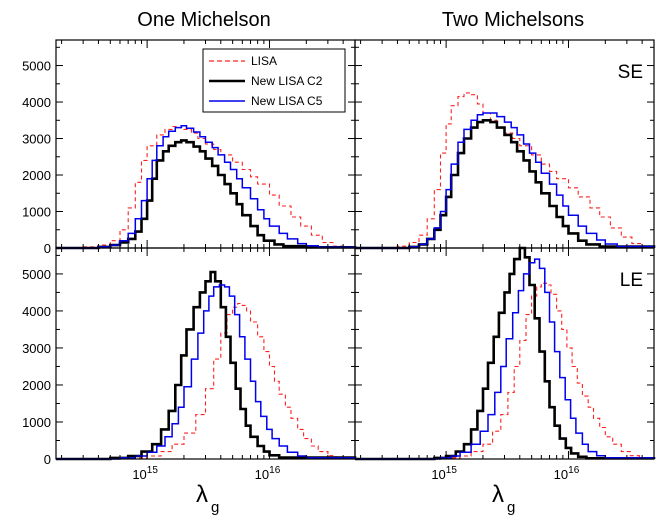  What do you see at coordinates (206, 381) in the screenshot?
I see `series-lisa-bottom-left` at bounding box center [206, 381].